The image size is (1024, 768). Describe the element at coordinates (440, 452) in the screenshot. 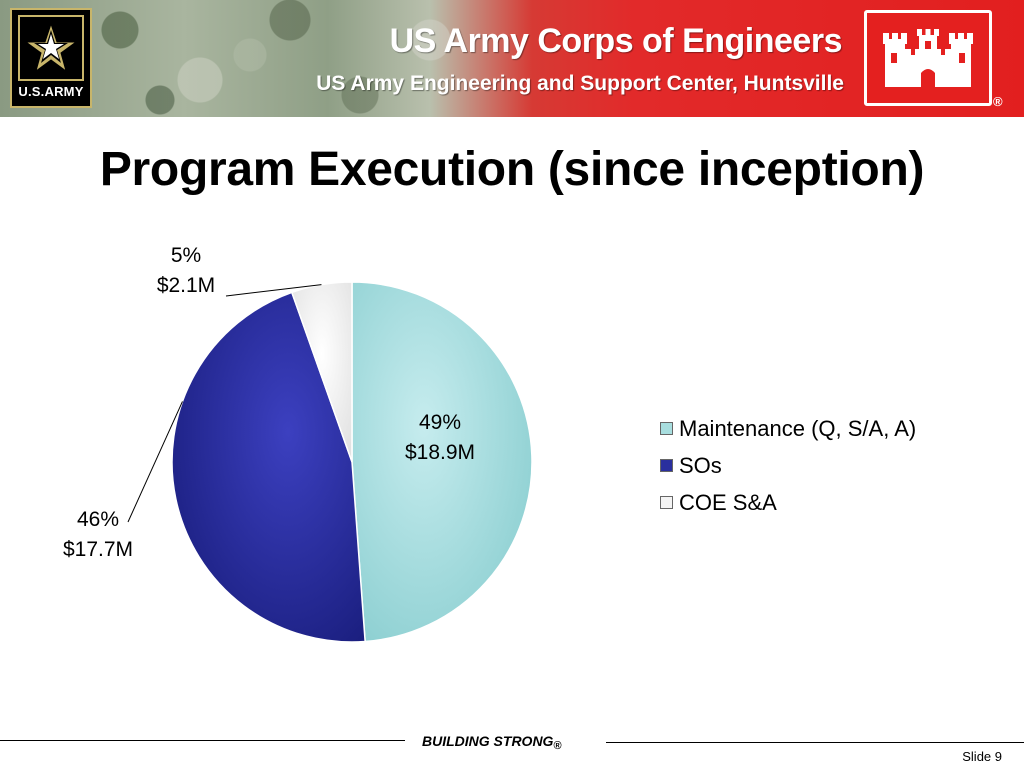

I see `data-label-value-maintenance: $18.9M` at that location.